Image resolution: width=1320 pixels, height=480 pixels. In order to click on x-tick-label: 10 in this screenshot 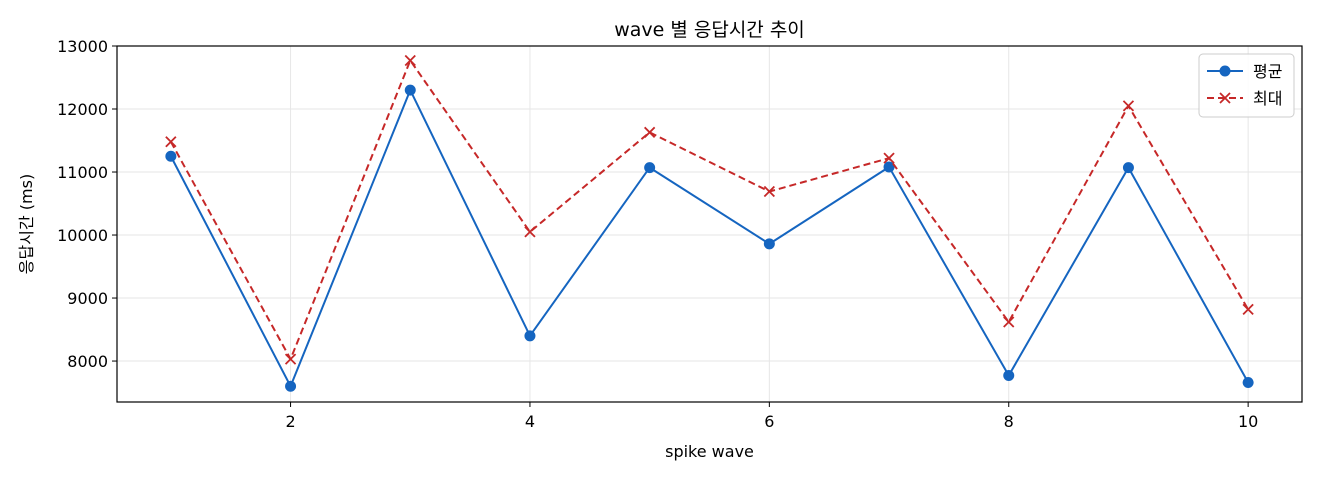, I will do `click(1248, 421)`.